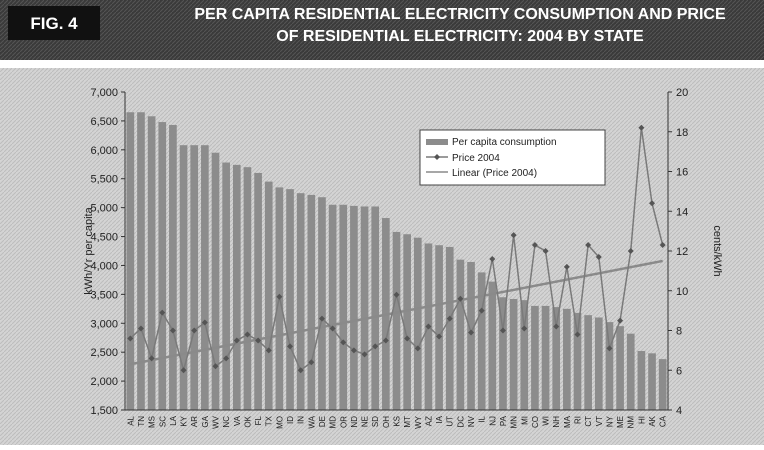 The height and width of the screenshot is (450, 764). What do you see at coordinates (682, 292) in the screenshot?
I see `y2-tick-label: 10` at bounding box center [682, 292].